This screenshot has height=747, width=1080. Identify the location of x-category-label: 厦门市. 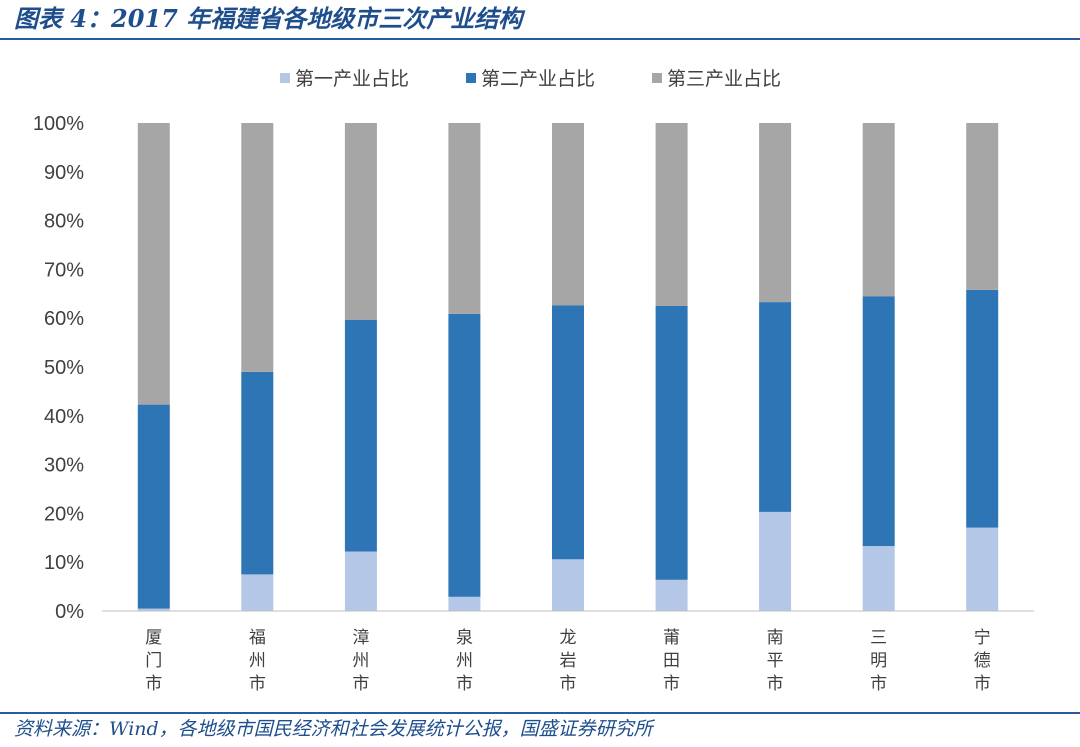
(153, 661).